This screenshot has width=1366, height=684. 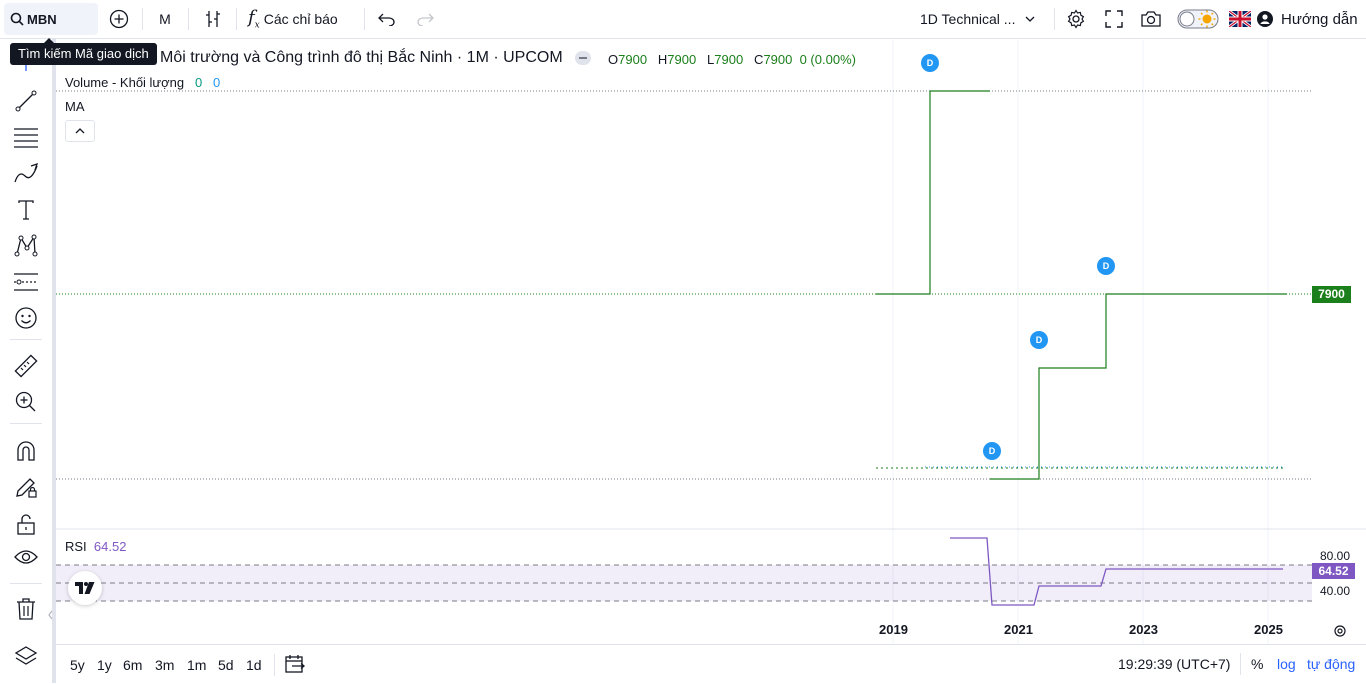 What do you see at coordinates (254, 19) in the screenshot?
I see `fx-icon: fx` at bounding box center [254, 19].